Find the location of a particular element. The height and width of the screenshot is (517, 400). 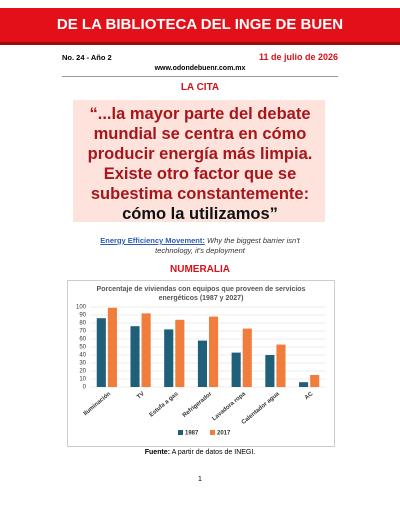

section-heading: LA CITA is located at coordinates (200, 87).